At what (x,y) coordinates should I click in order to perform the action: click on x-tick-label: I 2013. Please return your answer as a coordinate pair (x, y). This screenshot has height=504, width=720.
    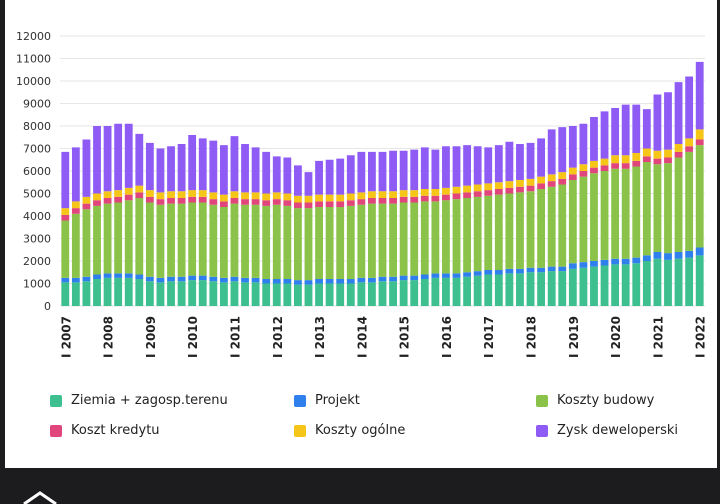
    Looking at the image, I should click on (320, 337).